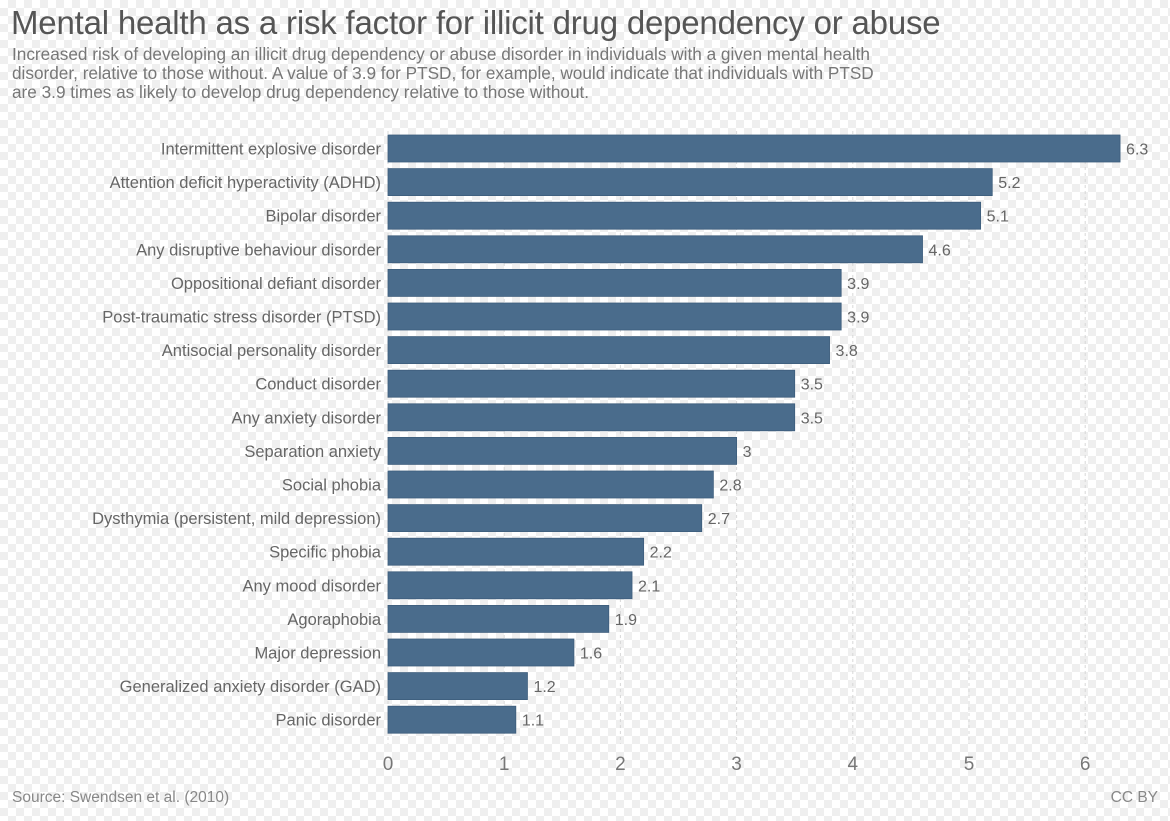  What do you see at coordinates (1134, 797) in the screenshot?
I see `license-label: CC BY` at bounding box center [1134, 797].